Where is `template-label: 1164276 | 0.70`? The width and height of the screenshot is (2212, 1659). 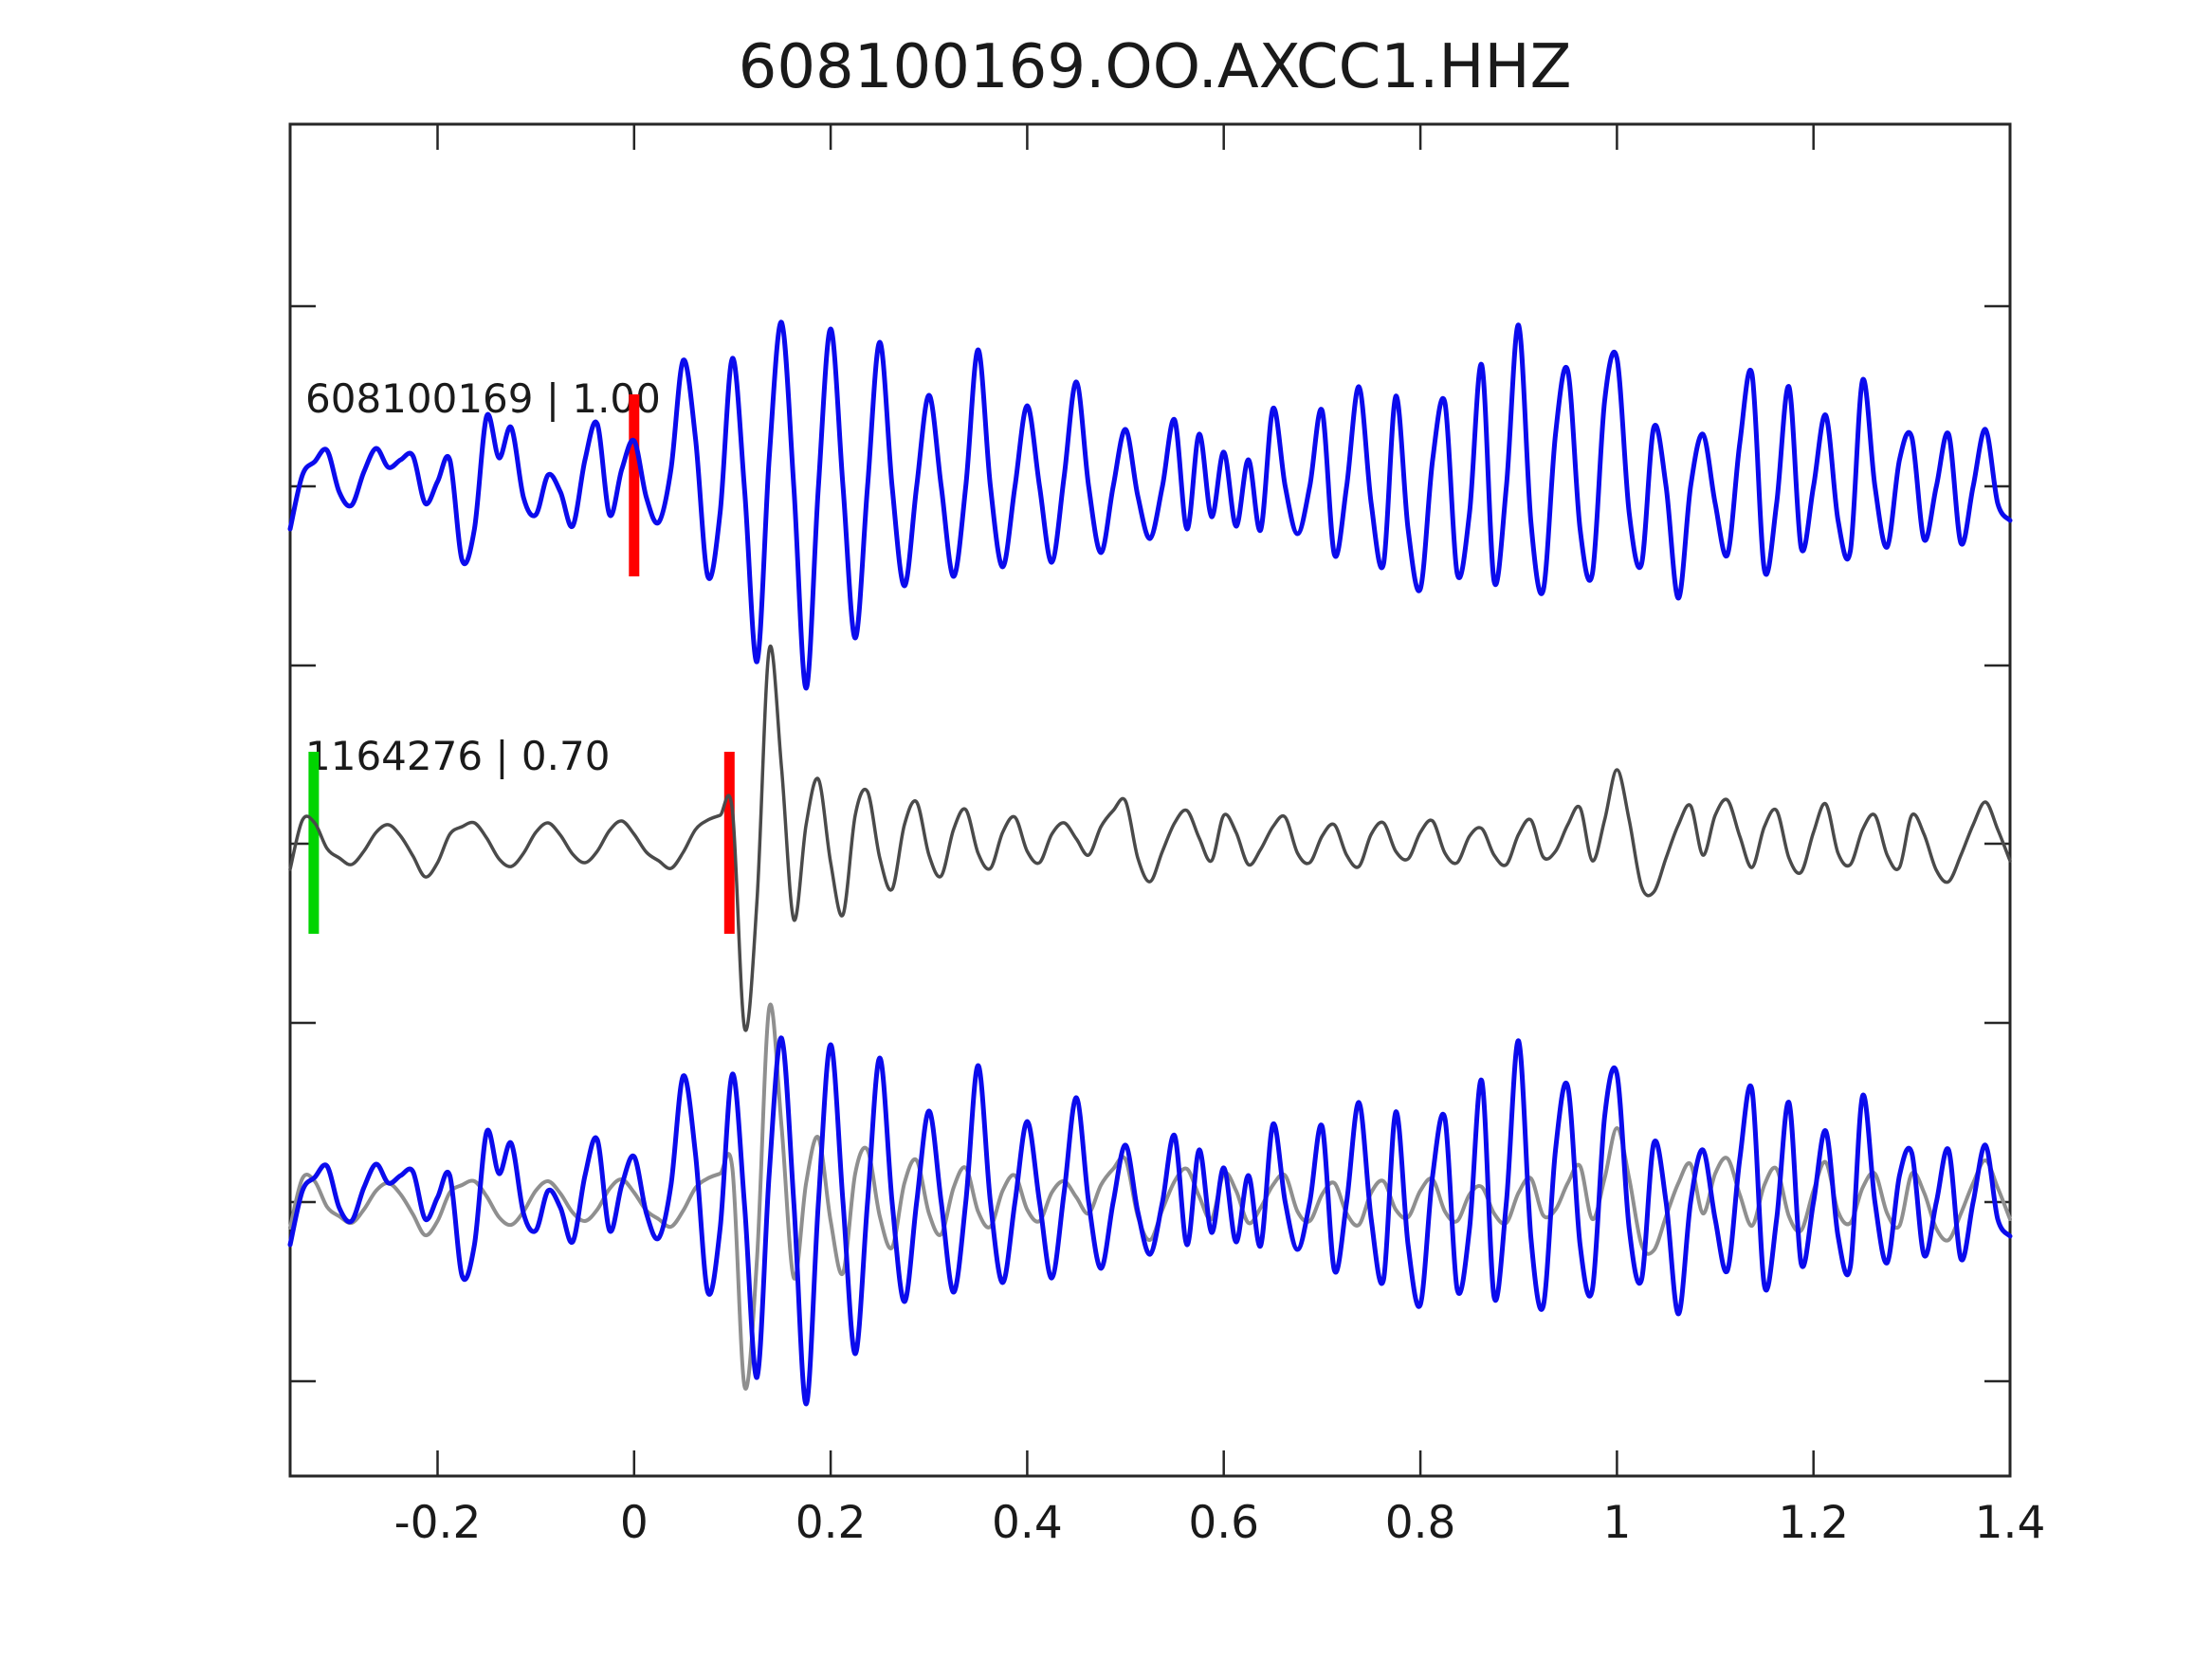
template-label: 1164276 | 0.70 is located at coordinates (457, 756).